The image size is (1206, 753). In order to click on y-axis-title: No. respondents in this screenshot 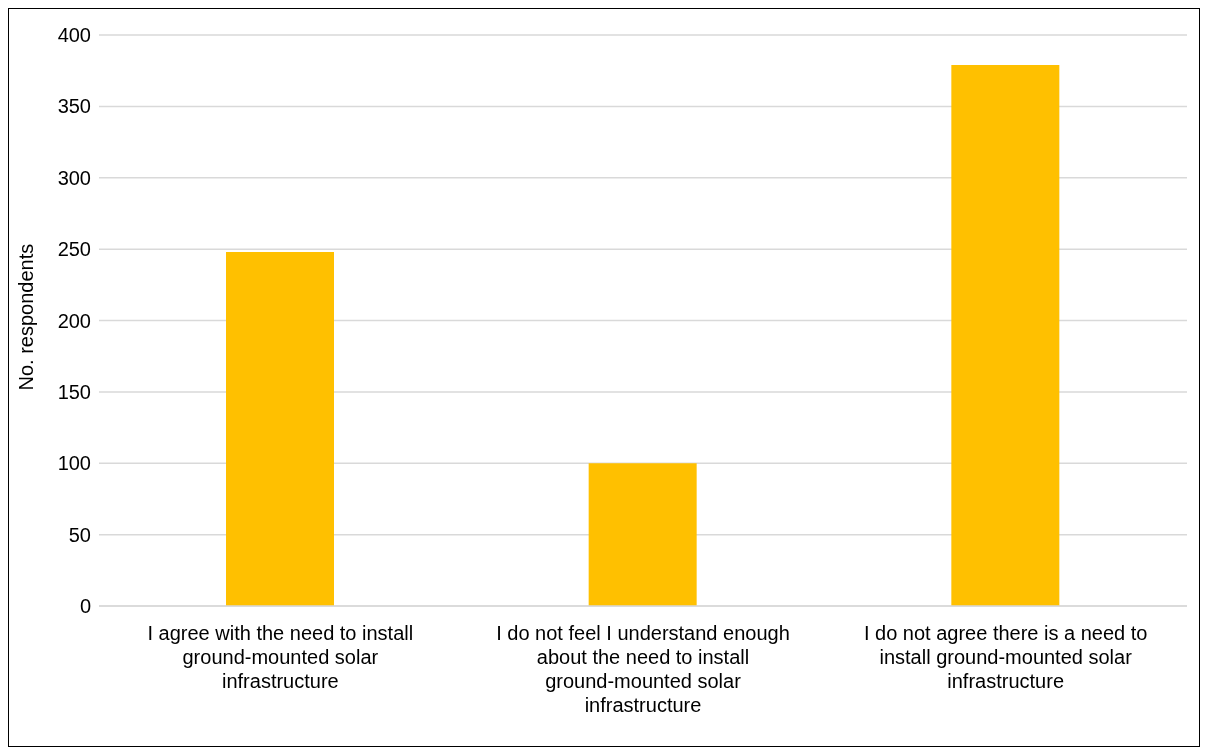, I will do `click(26, 317)`.